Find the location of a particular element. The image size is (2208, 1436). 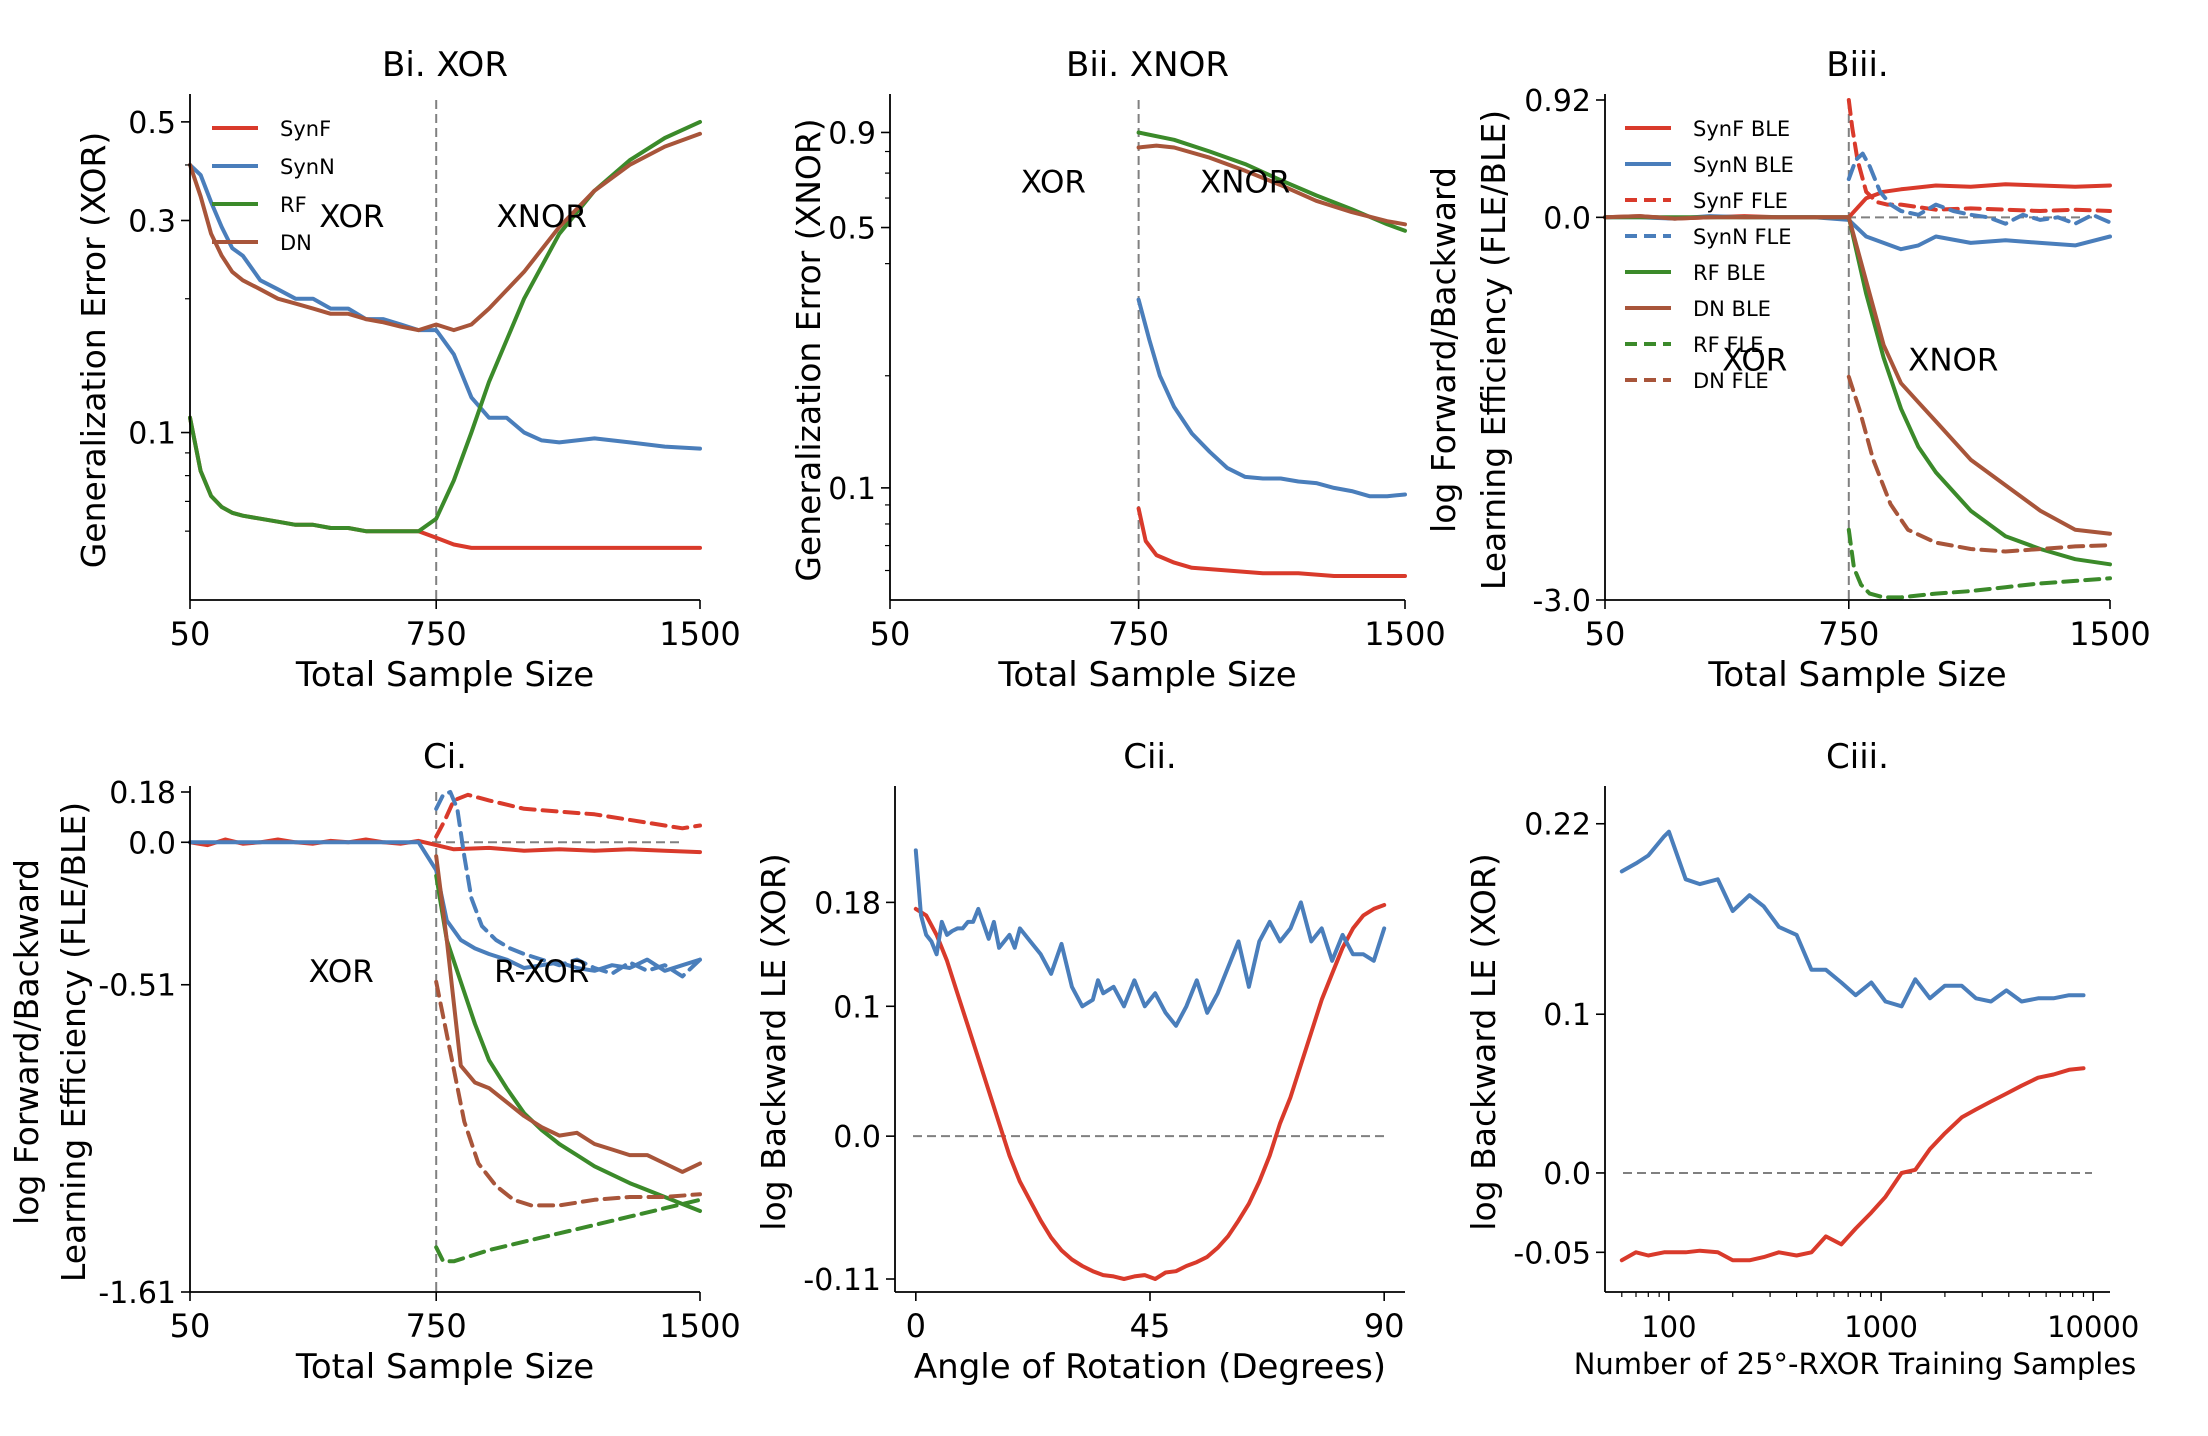

y-tick-label: -0.11 is located at coordinates (842, 1280).